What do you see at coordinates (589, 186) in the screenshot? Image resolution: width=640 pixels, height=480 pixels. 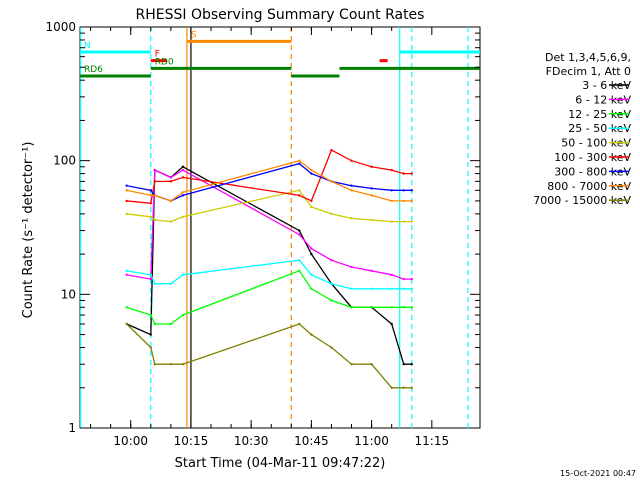 I see `legend-entry-label: 800 - 7000 keV` at bounding box center [589, 186].